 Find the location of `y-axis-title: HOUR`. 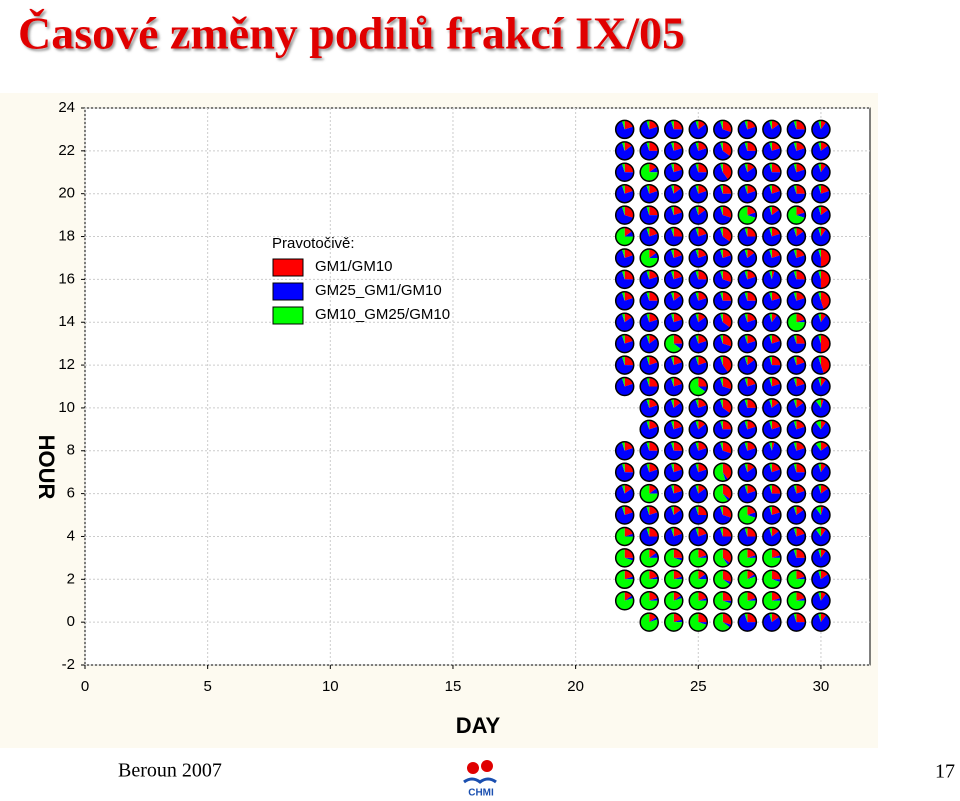

y-axis-title: HOUR is located at coordinates (46, 467).